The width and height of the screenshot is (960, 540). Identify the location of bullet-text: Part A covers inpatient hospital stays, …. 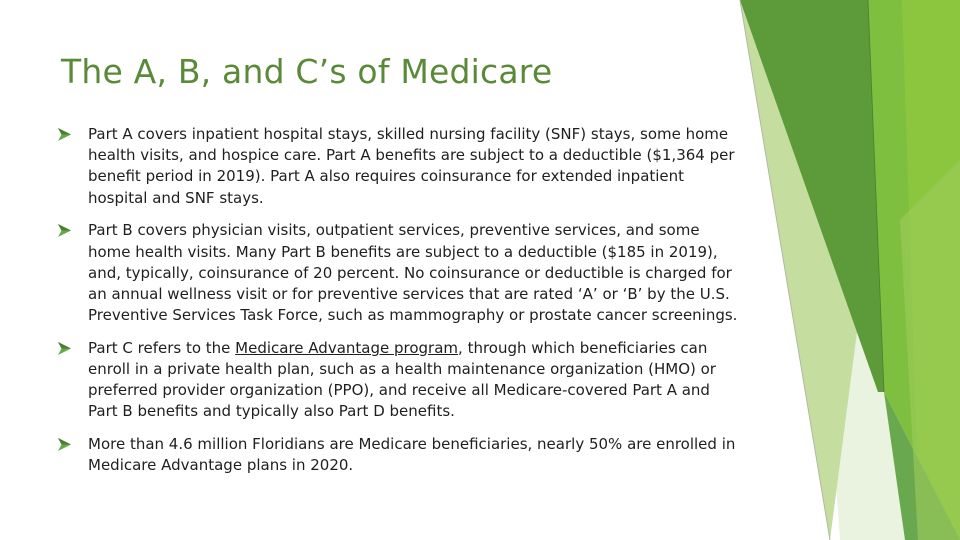
(411, 166).